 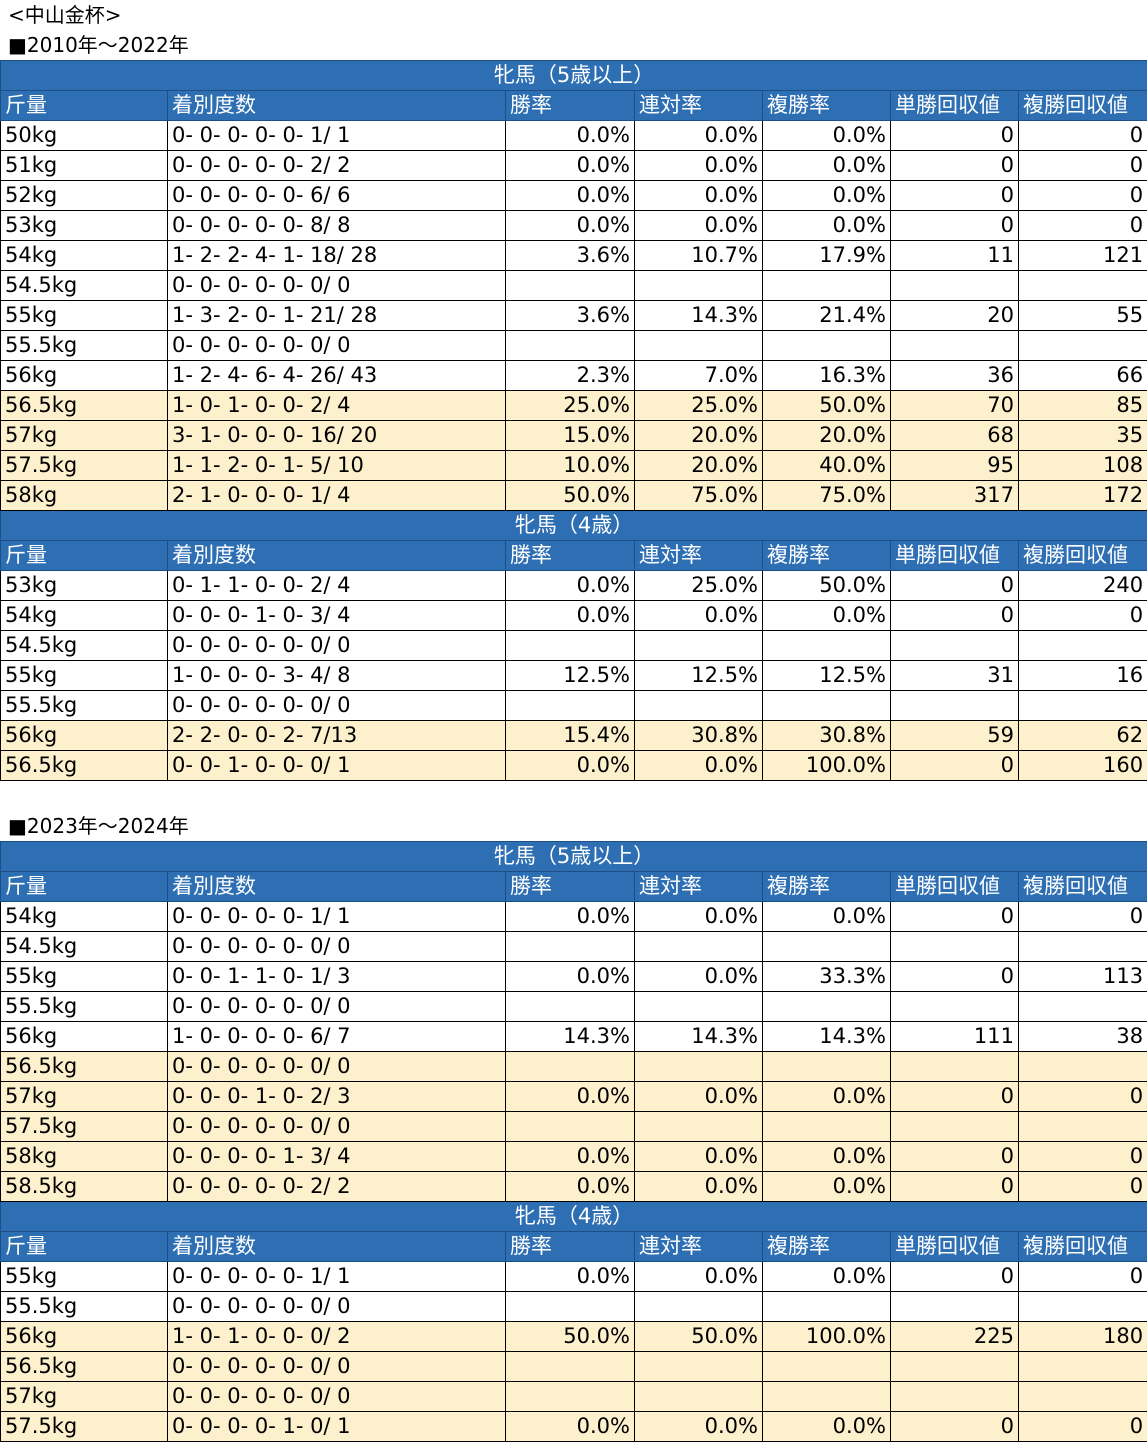 I want to click on top2-rate-cell: 14.3%, so click(x=699, y=1037).